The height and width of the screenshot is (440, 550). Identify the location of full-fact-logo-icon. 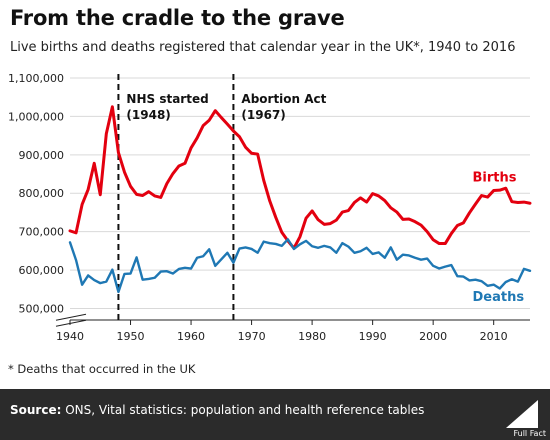
(522, 414).